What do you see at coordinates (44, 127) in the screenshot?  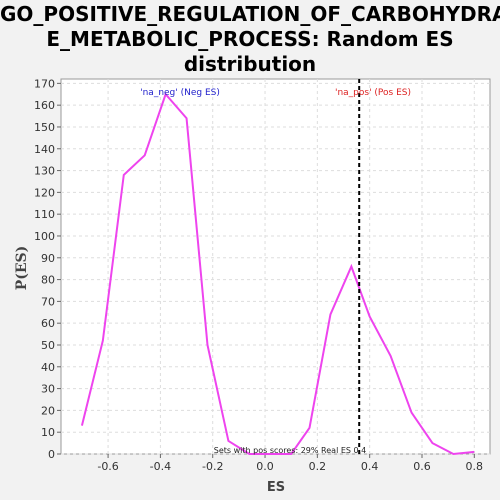 I see `y-tick-label: 150` at bounding box center [44, 127].